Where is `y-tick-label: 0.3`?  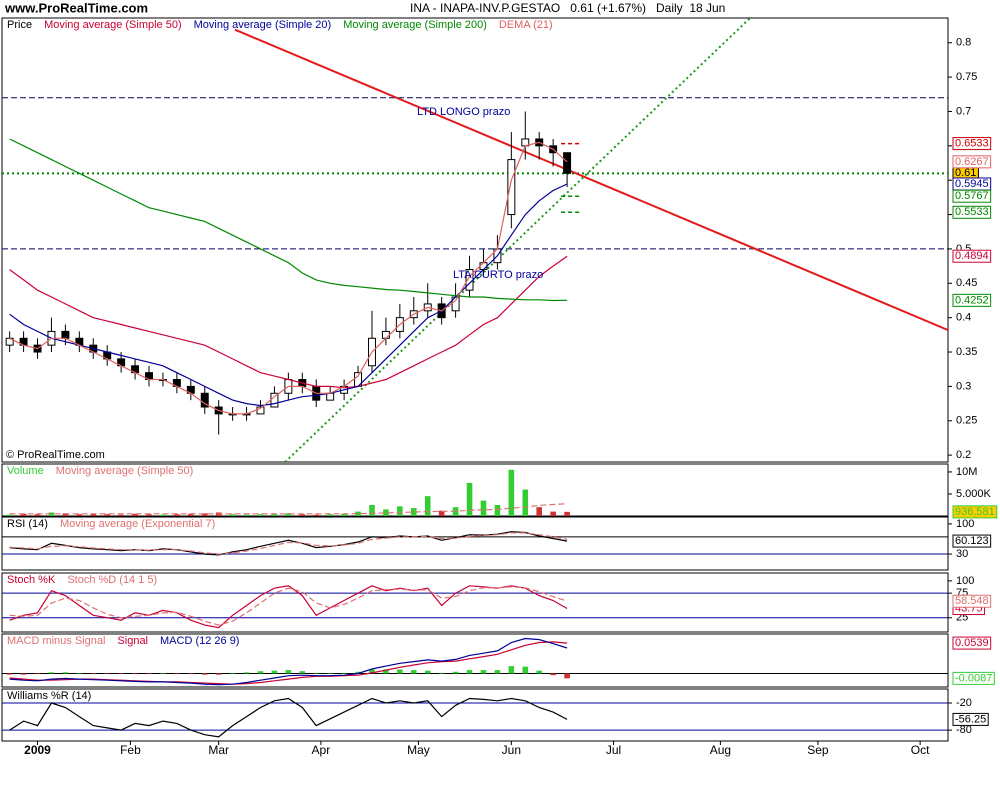 y-tick-label: 0.3 is located at coordinates (963, 386).